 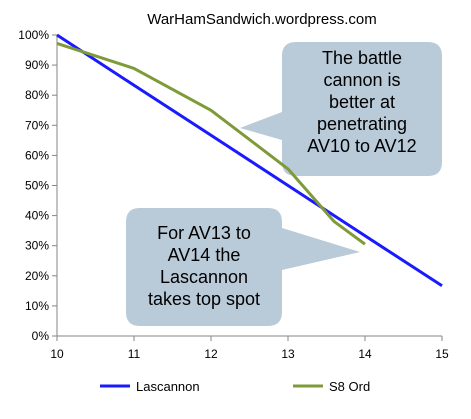 I want to click on legend-item: Lascannon, so click(x=150, y=386).